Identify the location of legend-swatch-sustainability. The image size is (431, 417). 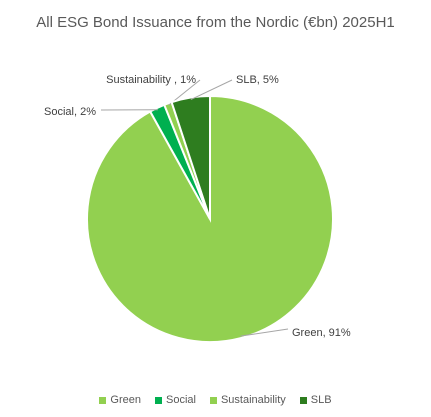
(213, 400).